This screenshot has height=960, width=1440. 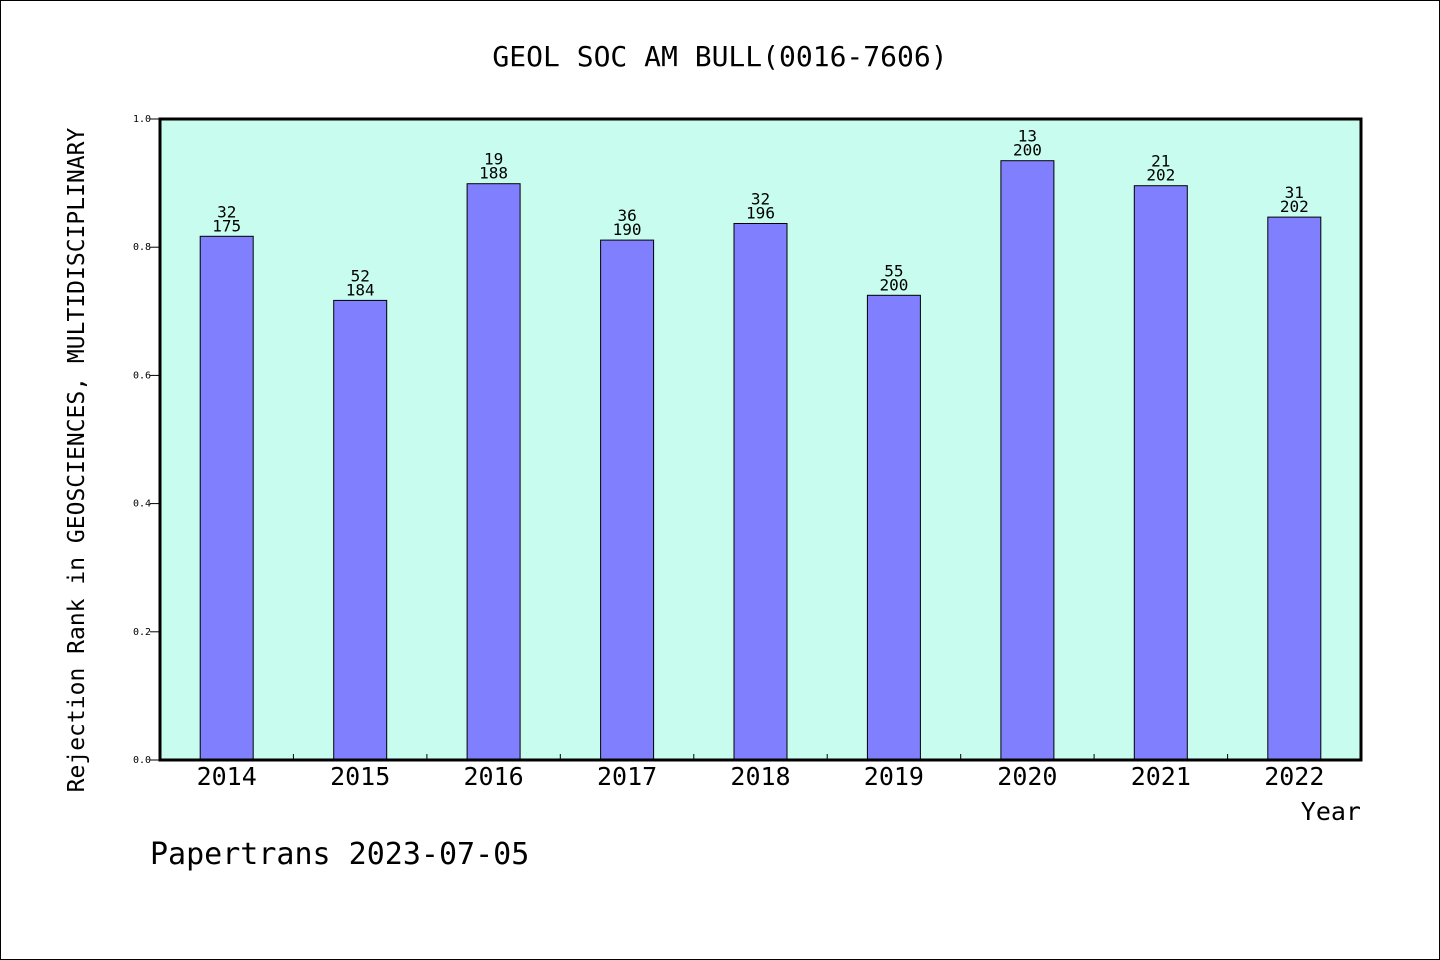 What do you see at coordinates (493, 776) in the screenshot?
I see `x-tick-label-2016: 2016` at bounding box center [493, 776].